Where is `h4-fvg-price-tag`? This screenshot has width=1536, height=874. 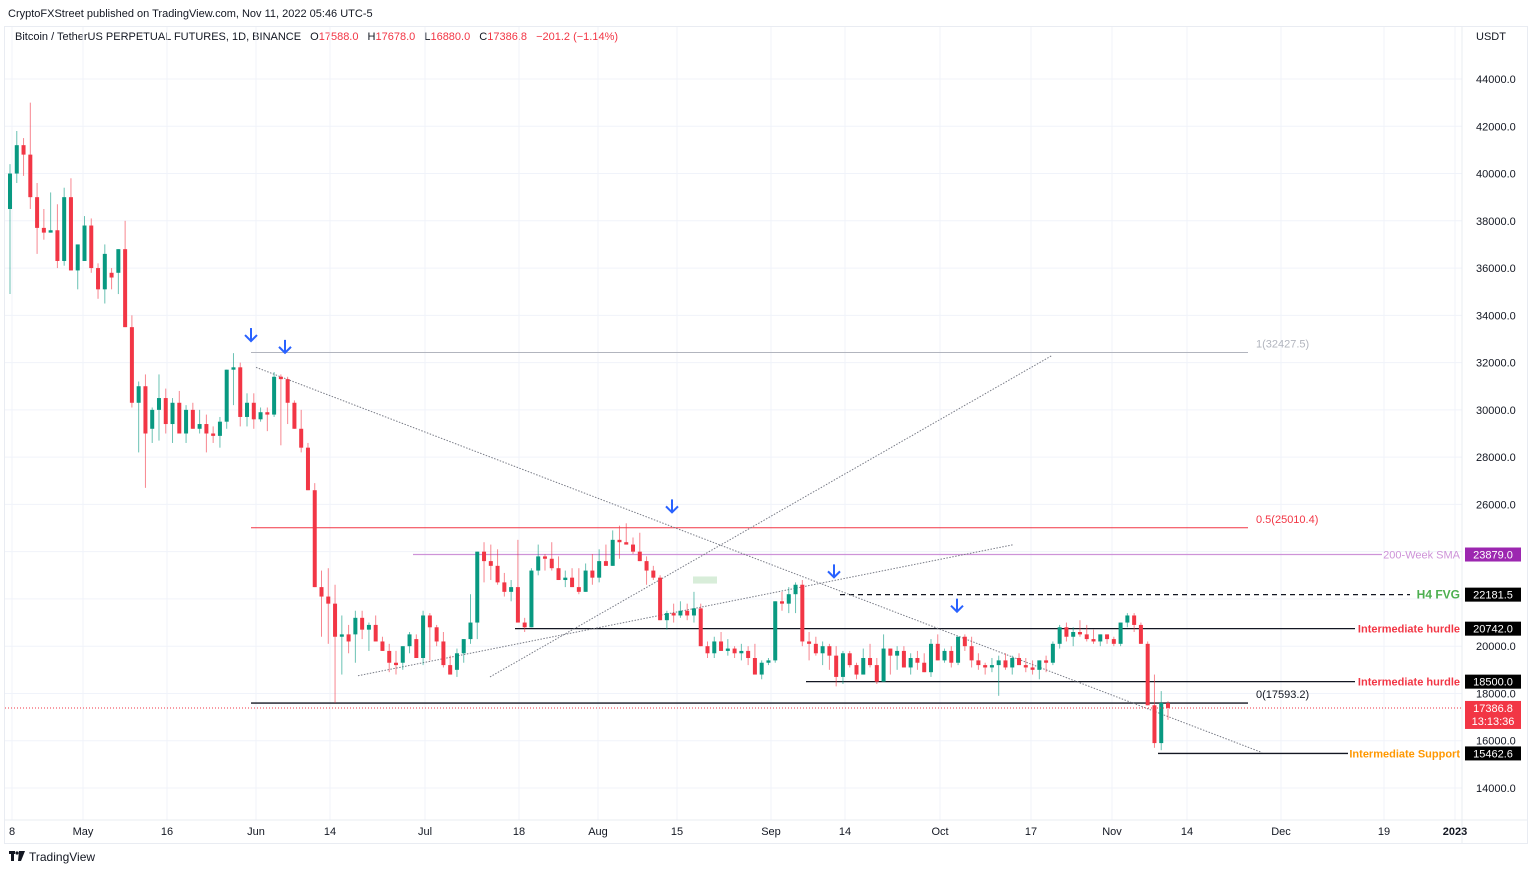
h4-fvg-price-tag is located at coordinates (1493, 594).